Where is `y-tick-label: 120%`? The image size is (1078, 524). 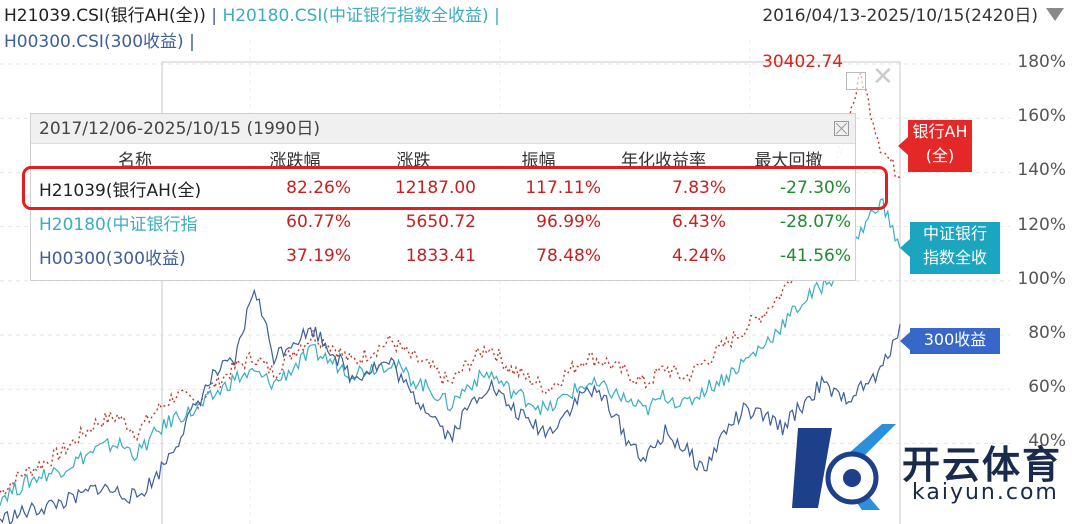
y-tick-label: 120% is located at coordinates (1041, 225).